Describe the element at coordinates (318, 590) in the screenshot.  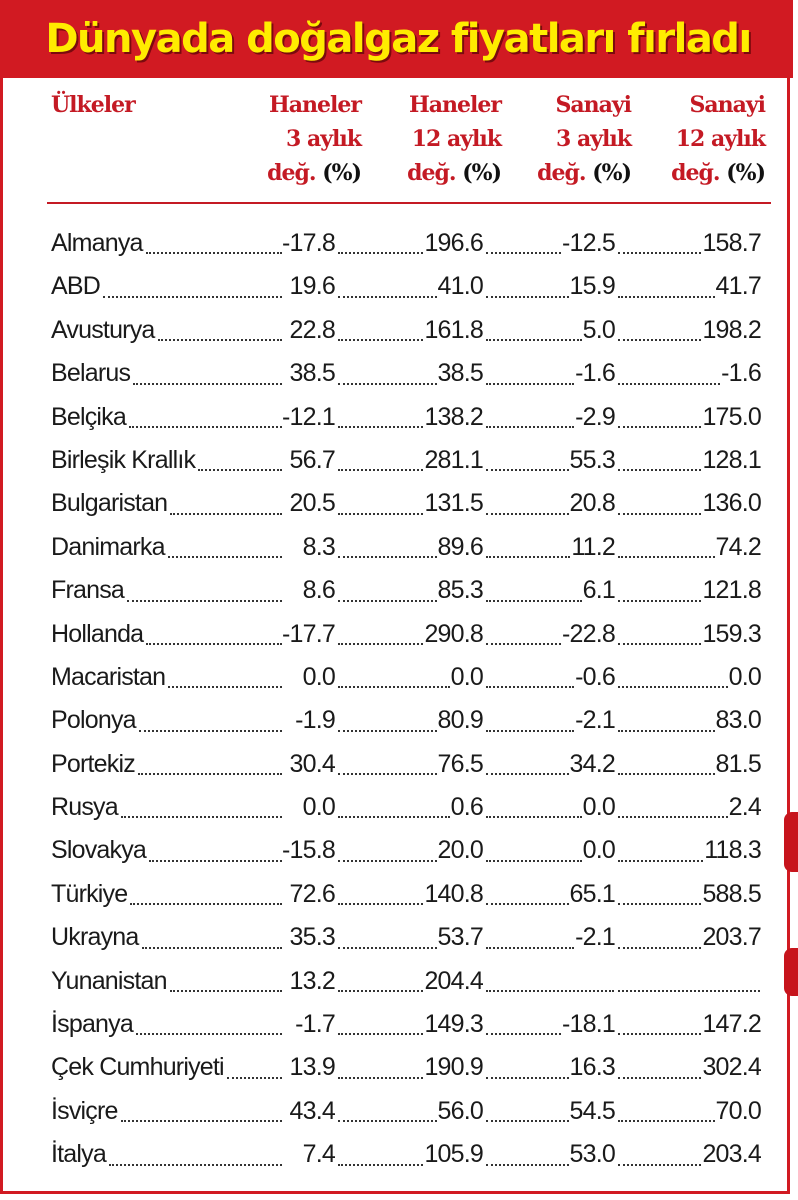
I see `households-3m-value: 8.6` at that location.